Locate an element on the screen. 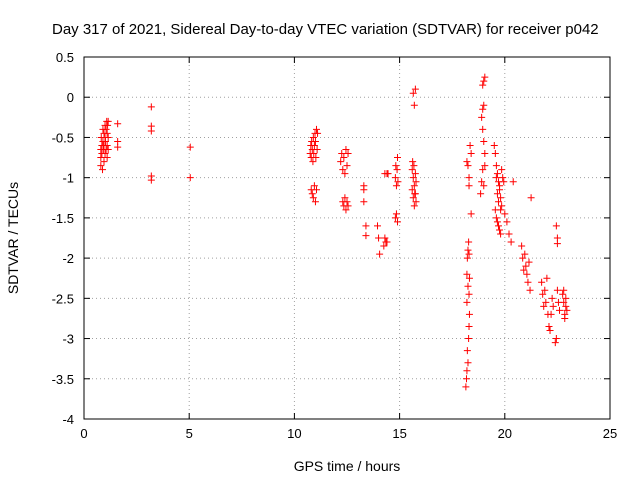 The image size is (640, 480). x-tick-label: 10 is located at coordinates (294, 433).